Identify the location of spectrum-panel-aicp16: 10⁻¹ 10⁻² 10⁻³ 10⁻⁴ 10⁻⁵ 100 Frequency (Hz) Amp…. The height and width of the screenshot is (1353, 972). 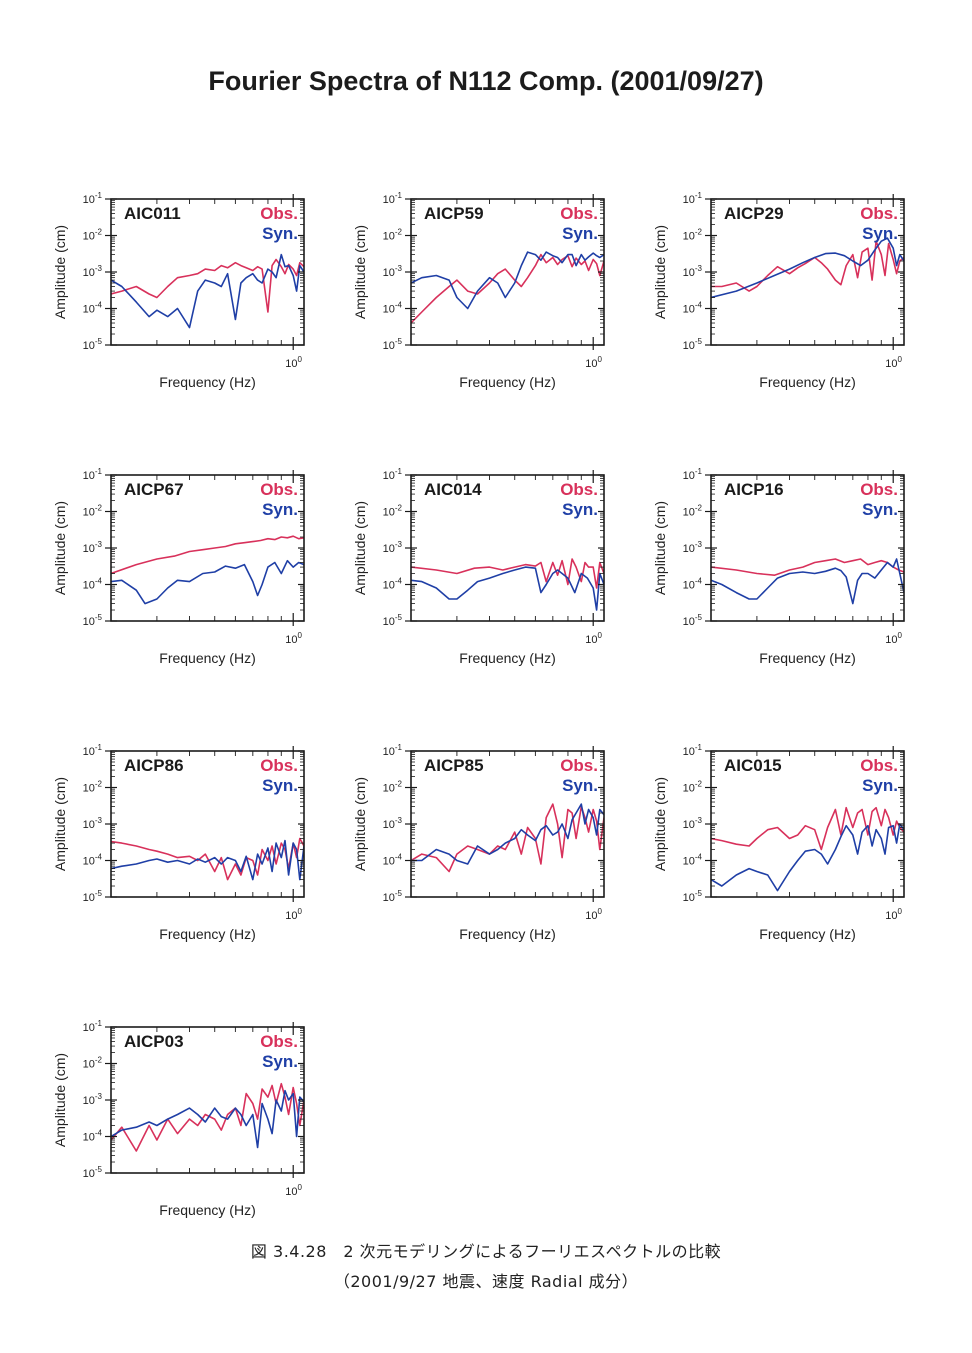
(778, 566).